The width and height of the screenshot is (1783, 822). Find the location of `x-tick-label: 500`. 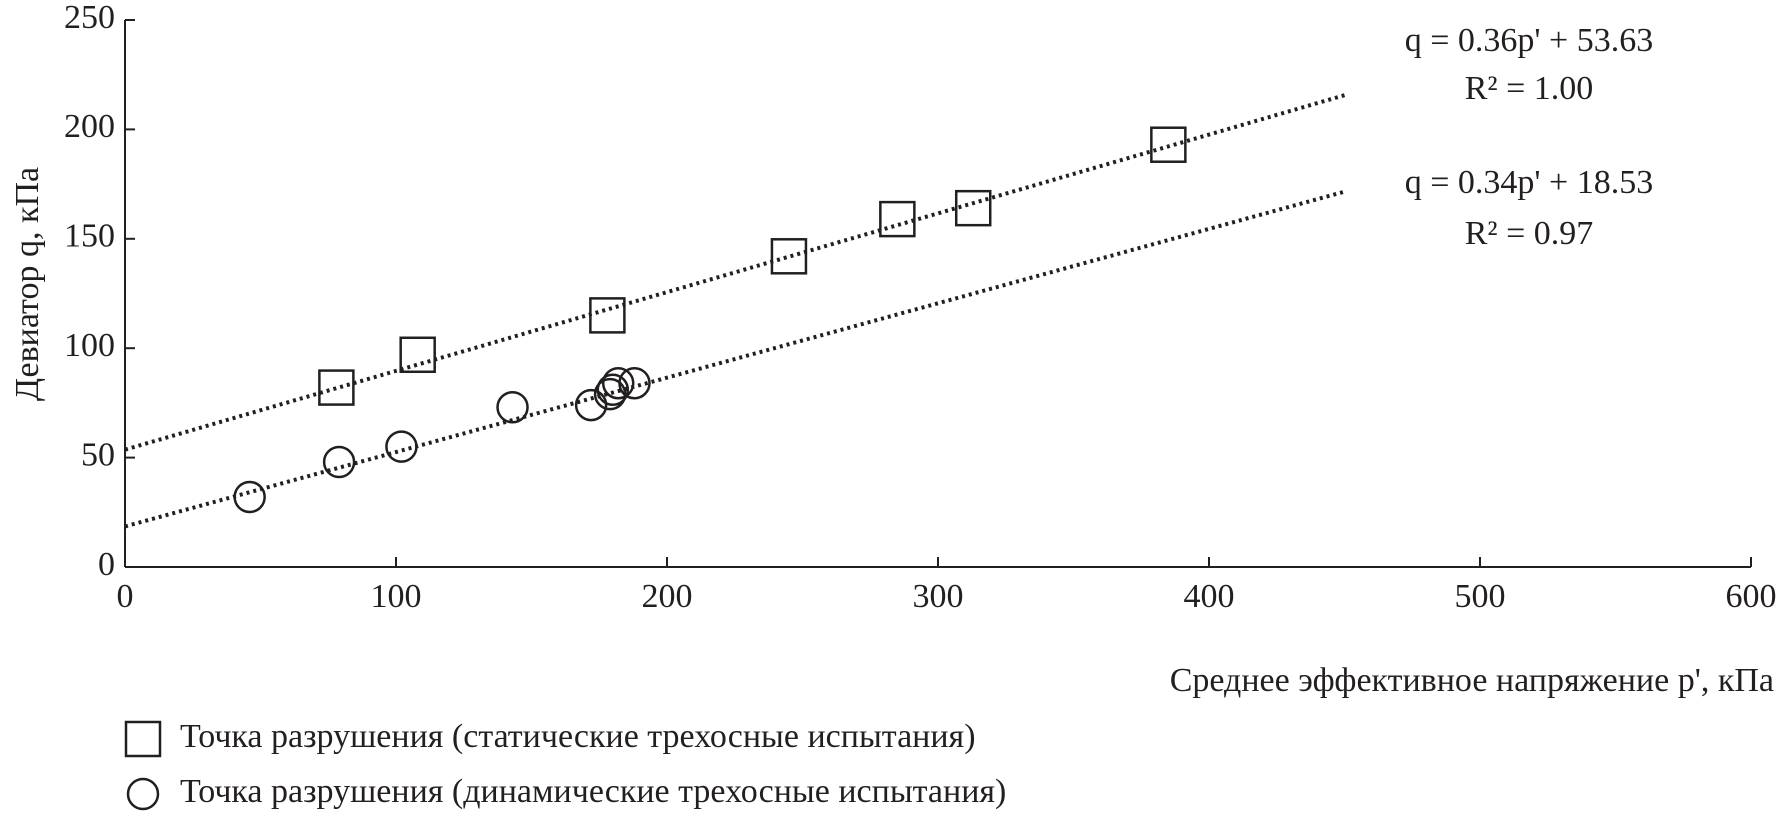

x-tick-label: 500 is located at coordinates (1480, 596).